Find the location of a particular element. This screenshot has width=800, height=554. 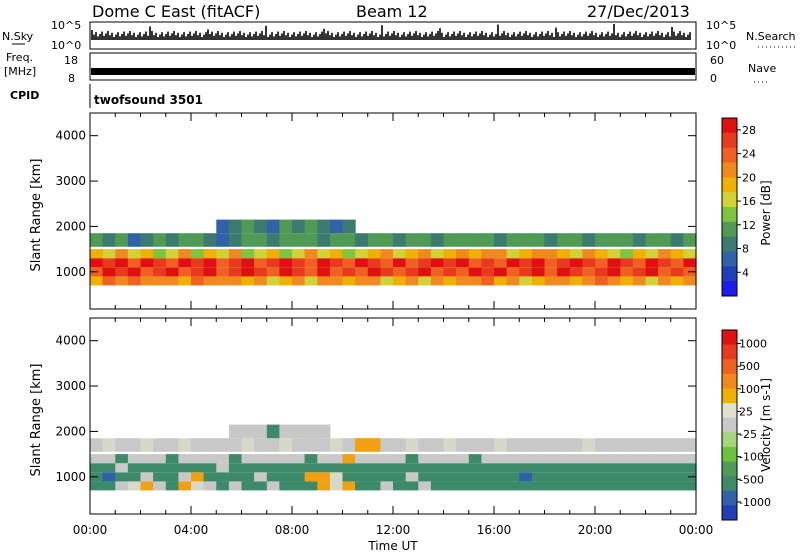

velocity-heatmap is located at coordinates (393, 457).